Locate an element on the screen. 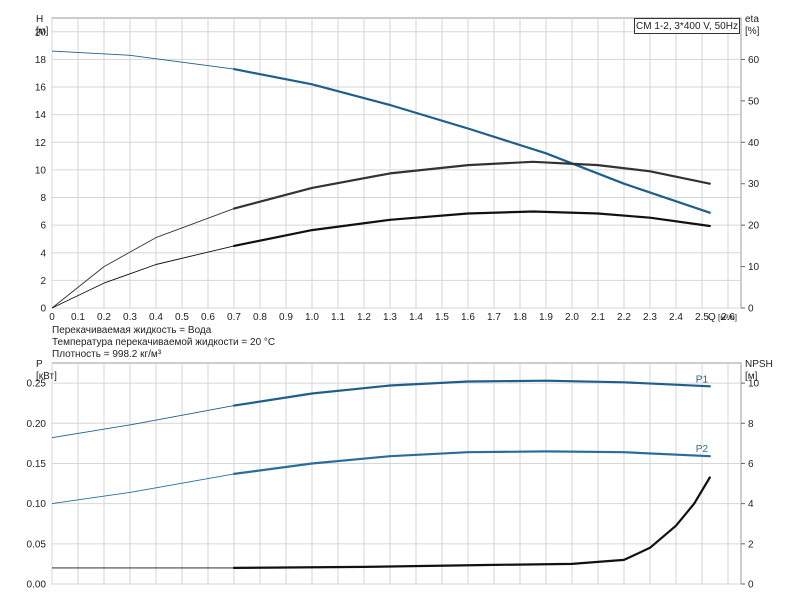  head-series-eta-pump is located at coordinates (471, 228).